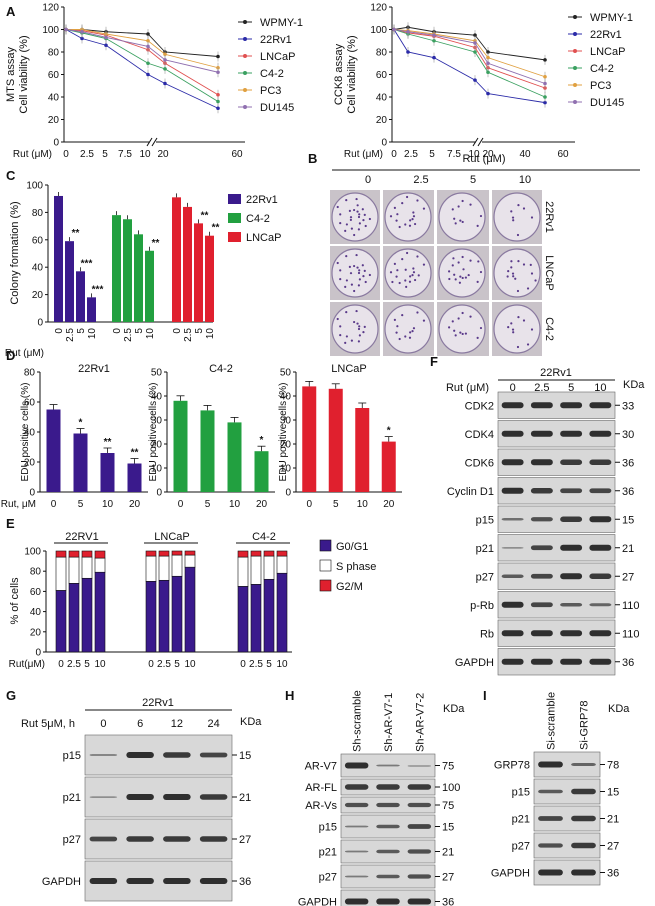 This screenshot has width=655, height=906. Describe the element at coordinates (209, 278) in the screenshot. I see `bar-LNCaP` at that location.